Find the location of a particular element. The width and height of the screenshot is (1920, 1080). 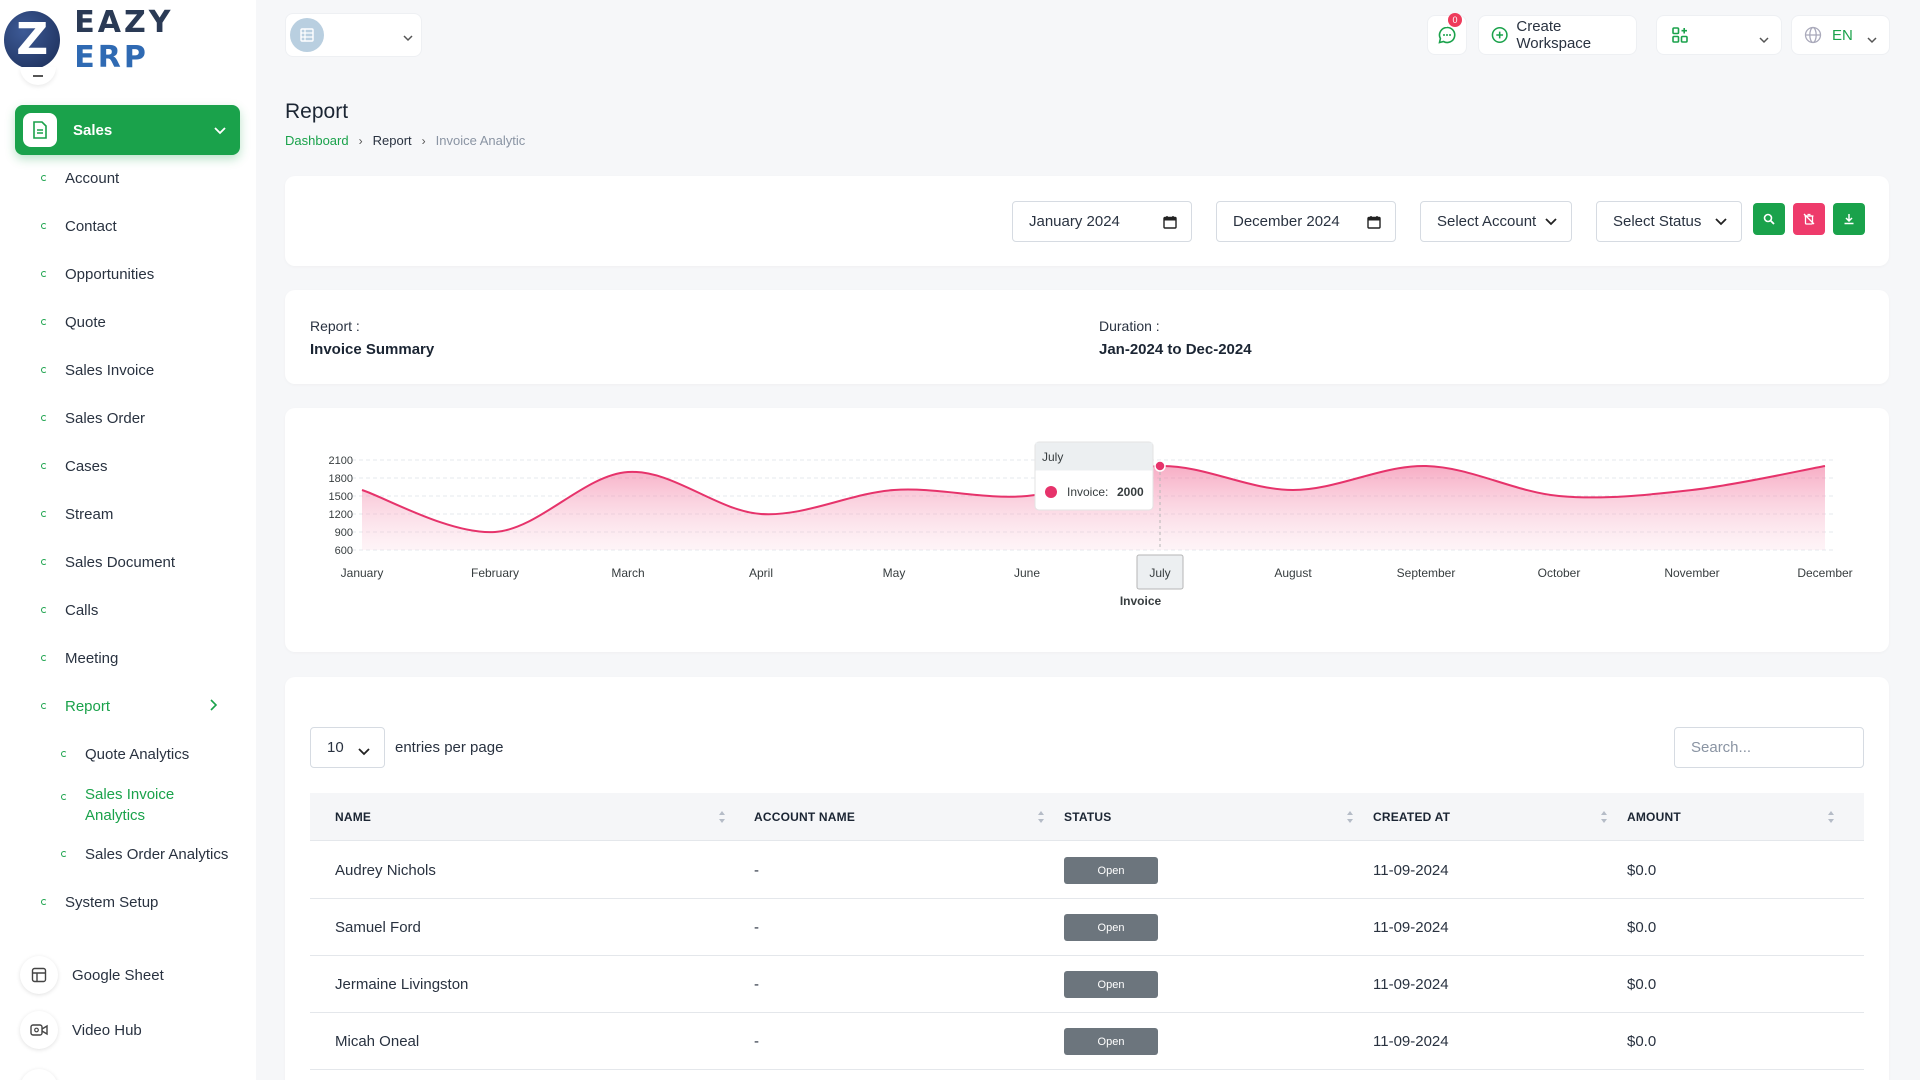

sidebar-item-label: System Setup is located at coordinates (112, 902).